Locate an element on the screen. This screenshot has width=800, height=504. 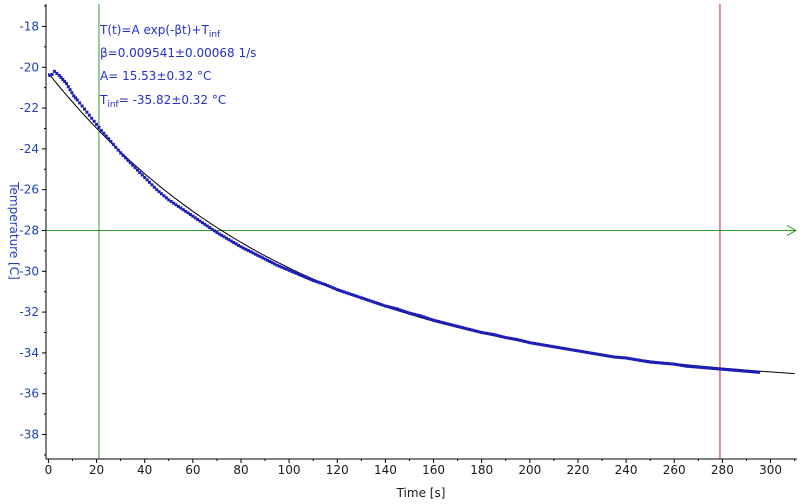
x-axis-title: Time [s] is located at coordinates (421, 493).